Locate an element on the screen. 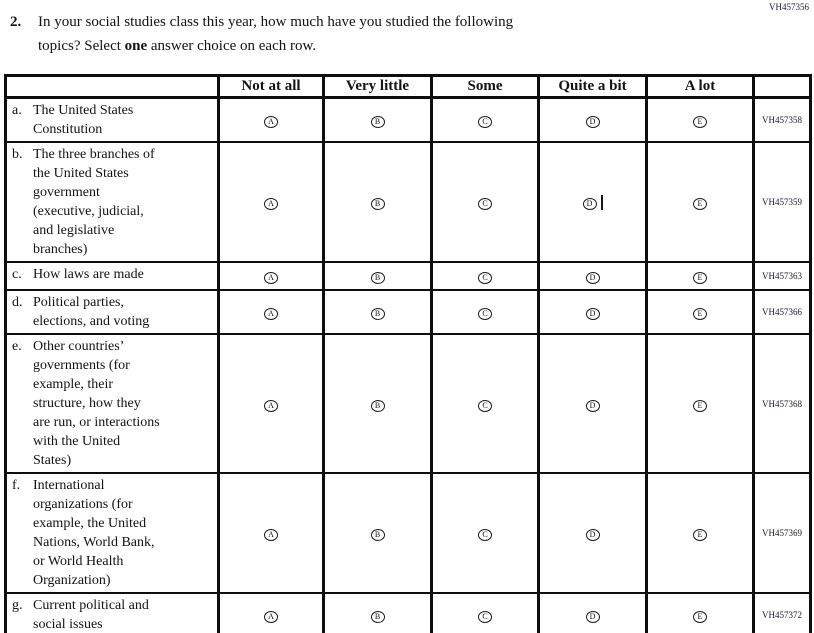  row-letter: a. is located at coordinates (17, 110).